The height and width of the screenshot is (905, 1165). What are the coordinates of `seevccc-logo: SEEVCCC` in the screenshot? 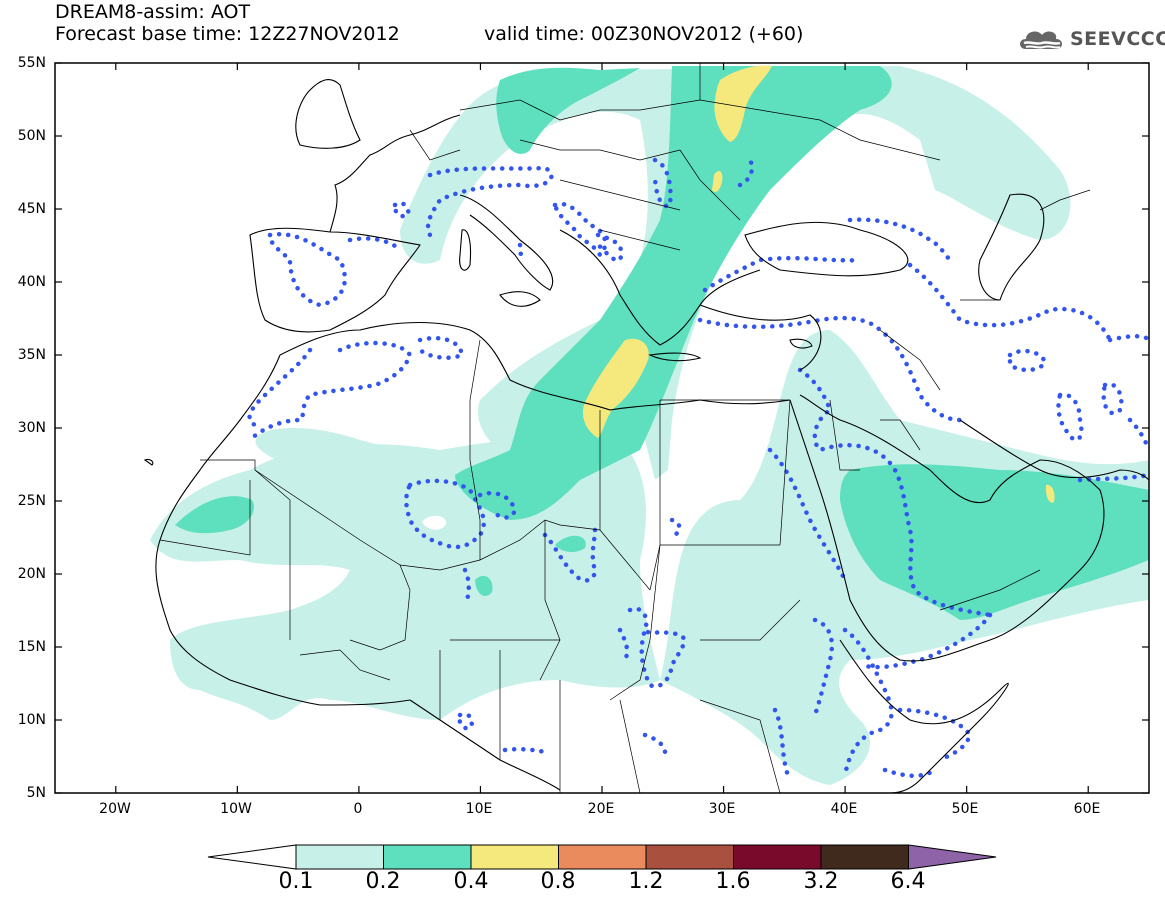 It's located at (1090, 39).